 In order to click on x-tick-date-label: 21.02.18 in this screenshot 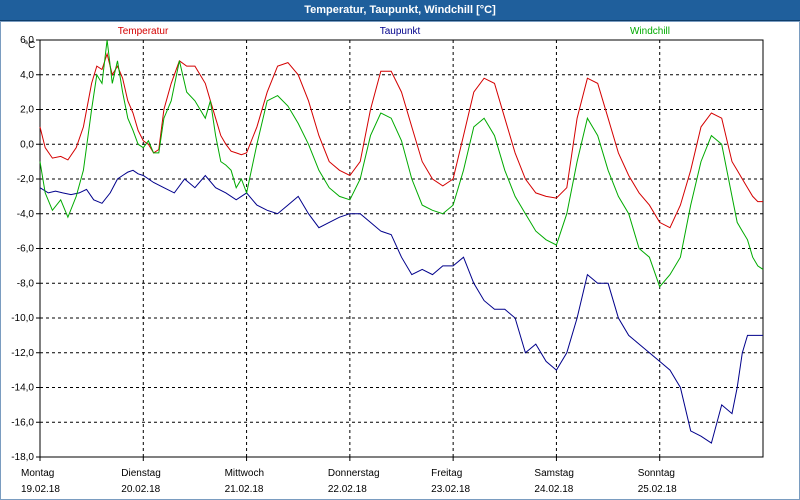, I will do `click(244, 489)`.